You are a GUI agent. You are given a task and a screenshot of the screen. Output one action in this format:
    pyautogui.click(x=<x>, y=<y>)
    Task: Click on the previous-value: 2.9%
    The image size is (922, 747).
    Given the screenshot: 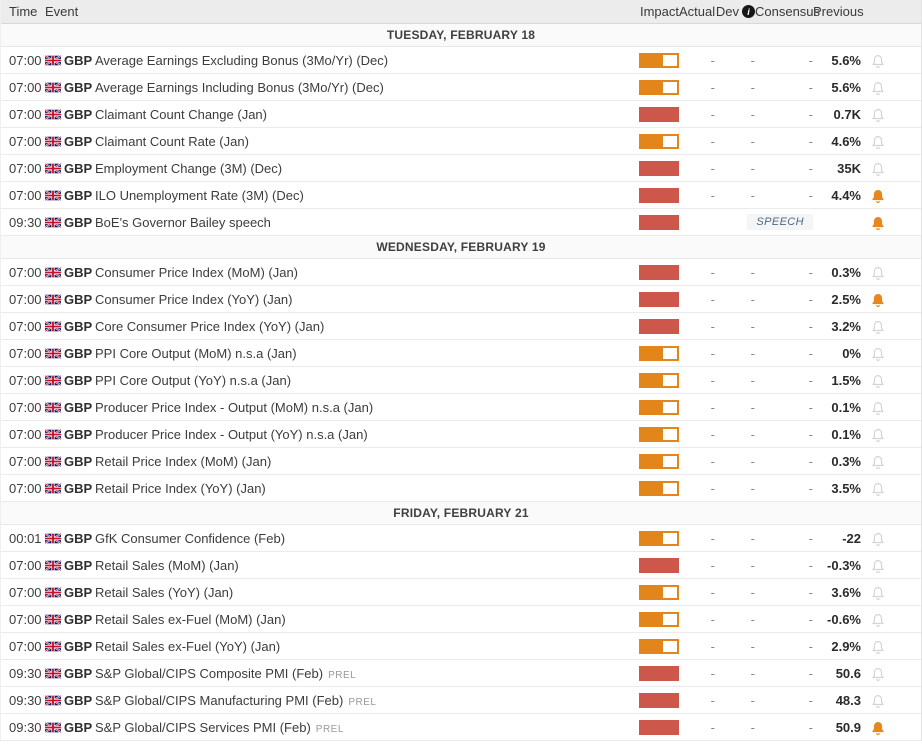 What is the action you would take?
    pyautogui.click(x=846, y=646)
    